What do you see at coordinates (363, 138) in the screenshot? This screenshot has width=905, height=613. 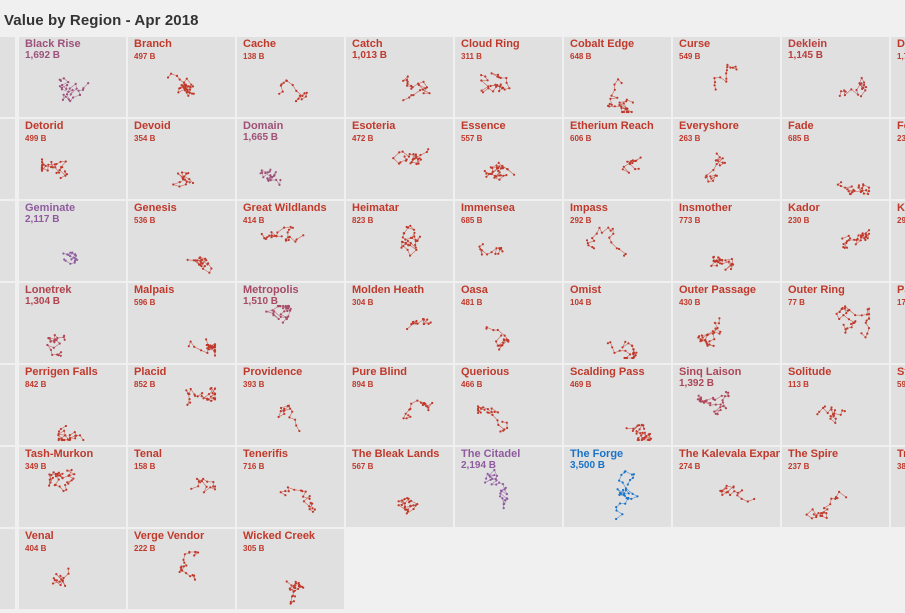 I see `region-value: 472 B` at bounding box center [363, 138].